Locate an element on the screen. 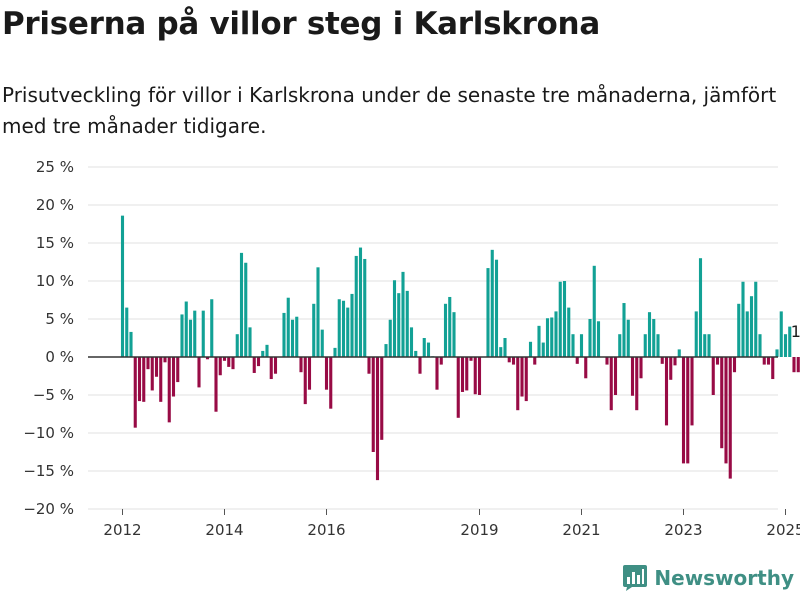  y-tick-label: 15 % is located at coordinates (55, 243).